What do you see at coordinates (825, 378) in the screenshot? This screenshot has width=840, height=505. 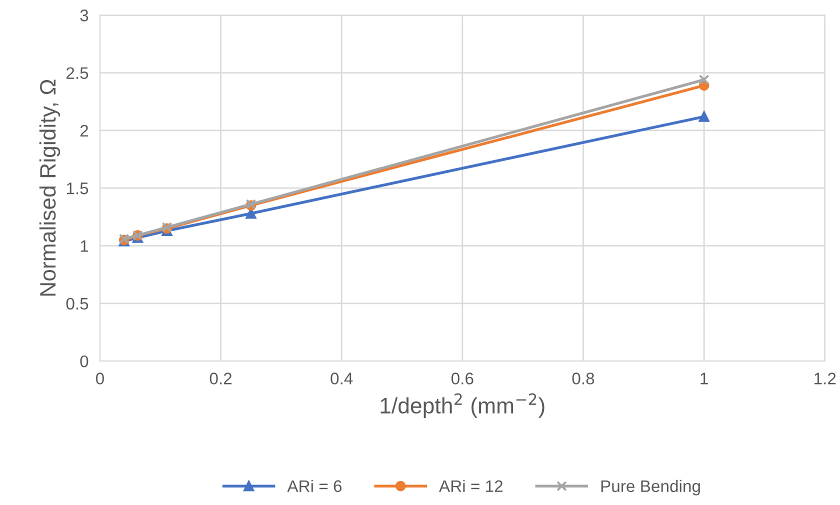 I see `x-tick-label: 1.2` at bounding box center [825, 378].